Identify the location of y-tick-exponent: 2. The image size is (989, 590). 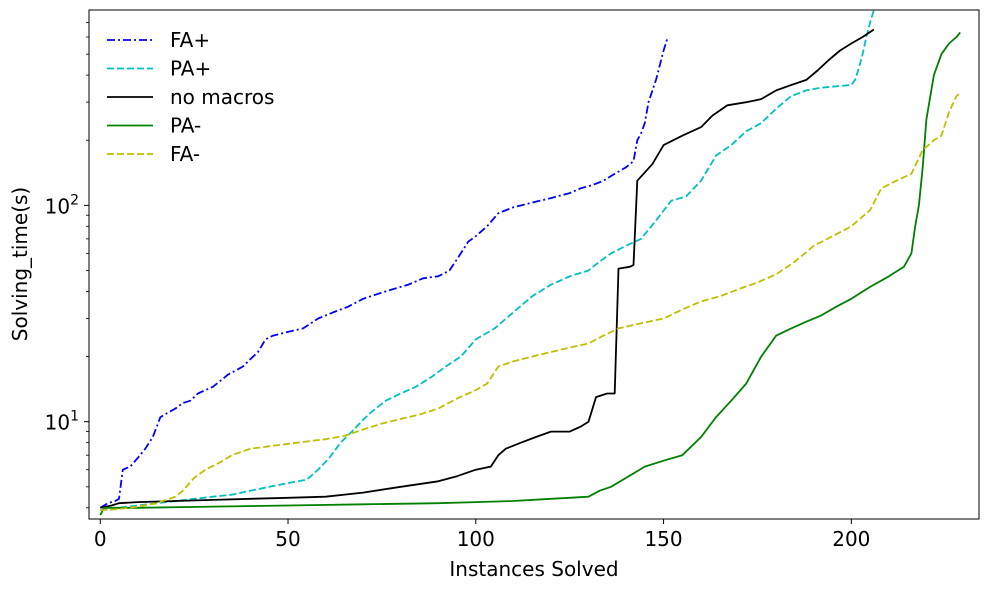
(74, 200).